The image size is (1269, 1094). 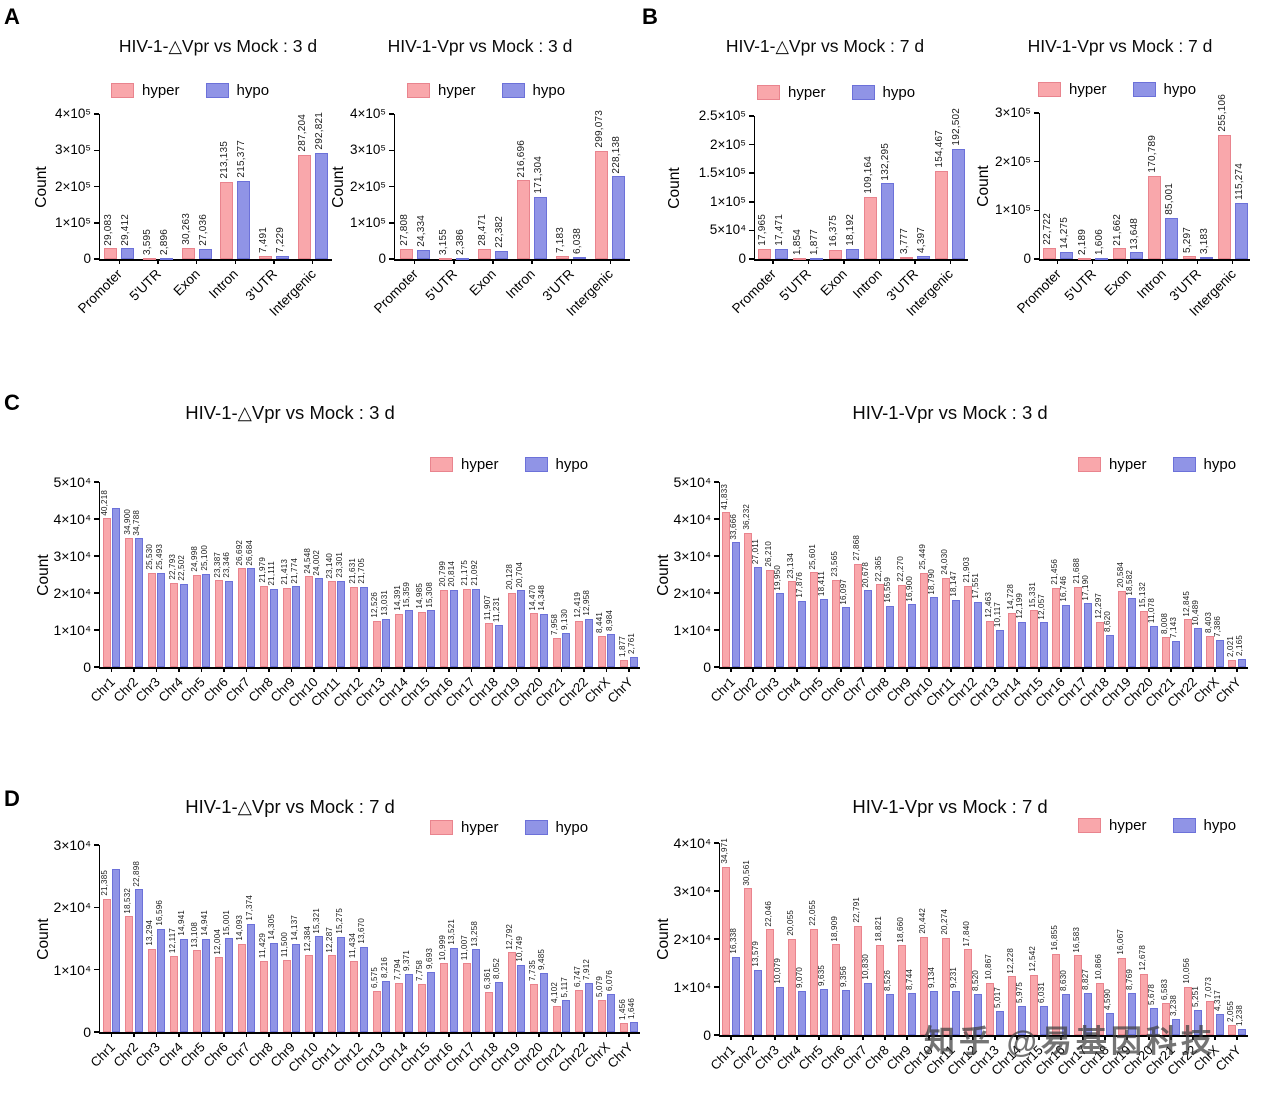 I want to click on bar-label: 22,046, so click(x=768, y=913).